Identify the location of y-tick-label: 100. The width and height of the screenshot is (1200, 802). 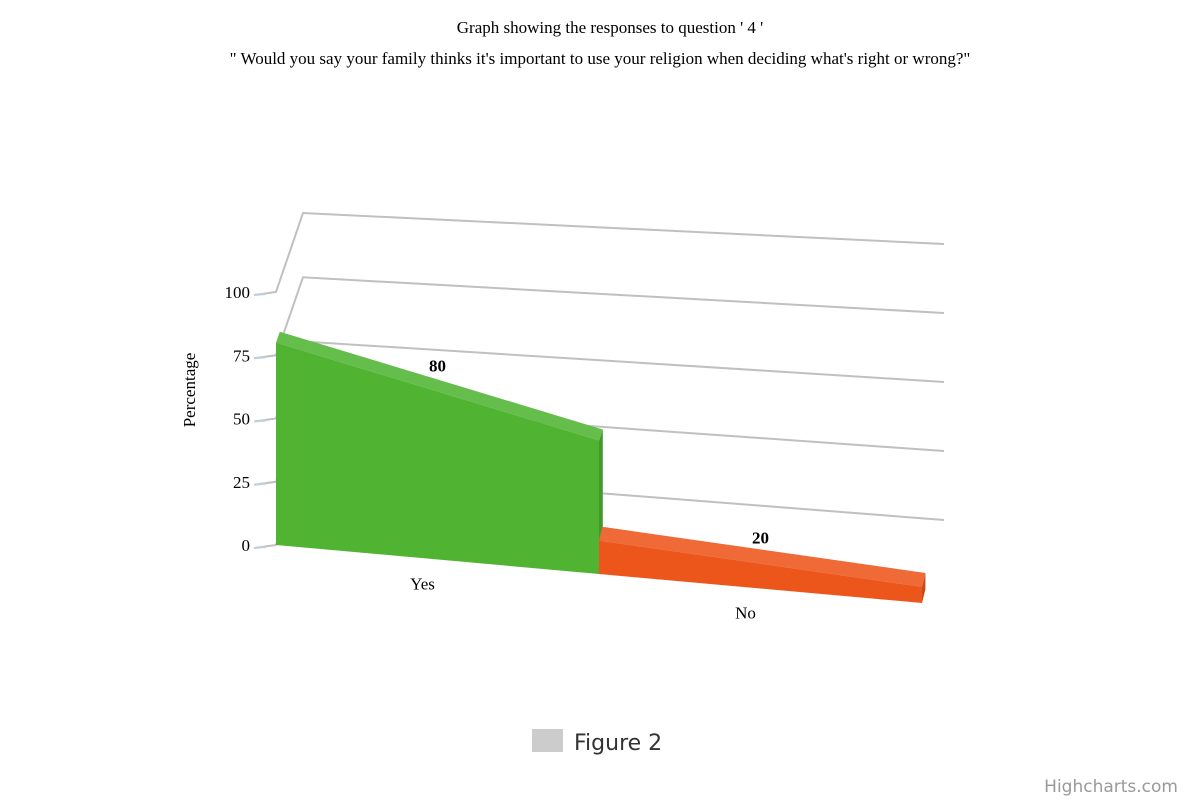
(238, 292).